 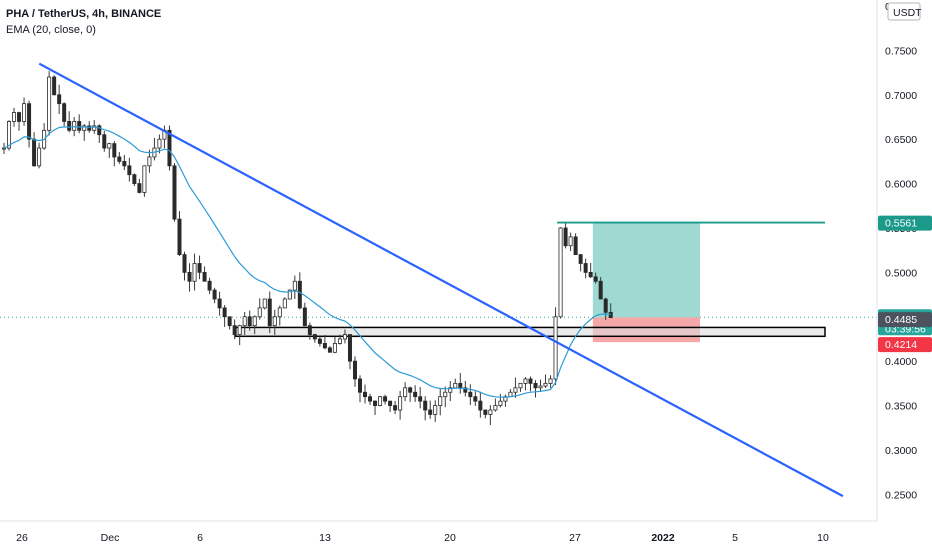 What do you see at coordinates (901, 96) in the screenshot?
I see `y-tick-label: 0.7000` at bounding box center [901, 96].